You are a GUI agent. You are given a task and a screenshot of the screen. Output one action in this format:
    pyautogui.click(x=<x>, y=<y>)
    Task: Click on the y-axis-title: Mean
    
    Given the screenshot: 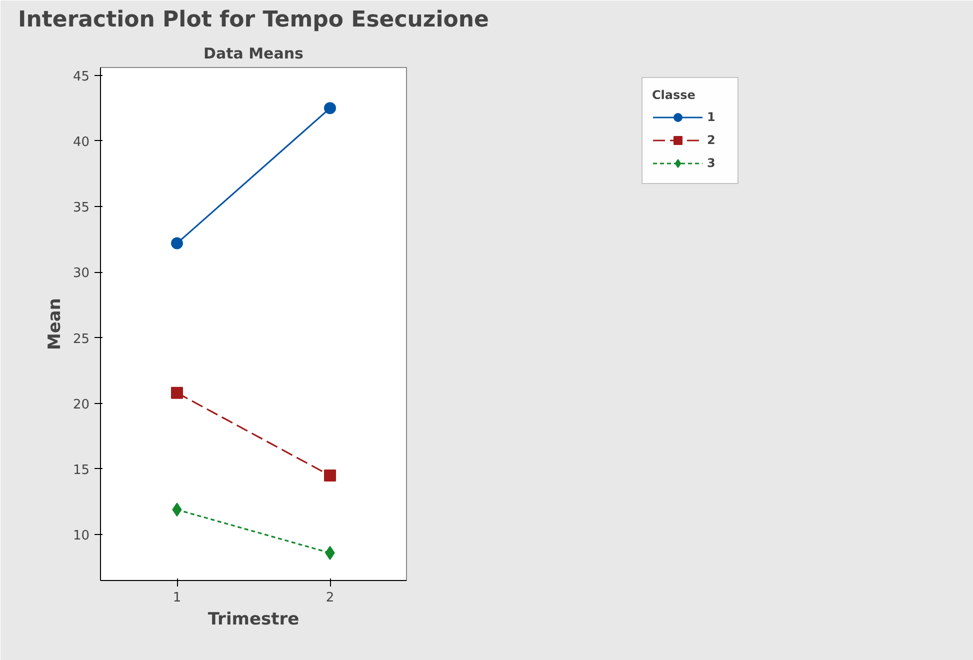 What is the action you would take?
    pyautogui.click(x=54, y=324)
    